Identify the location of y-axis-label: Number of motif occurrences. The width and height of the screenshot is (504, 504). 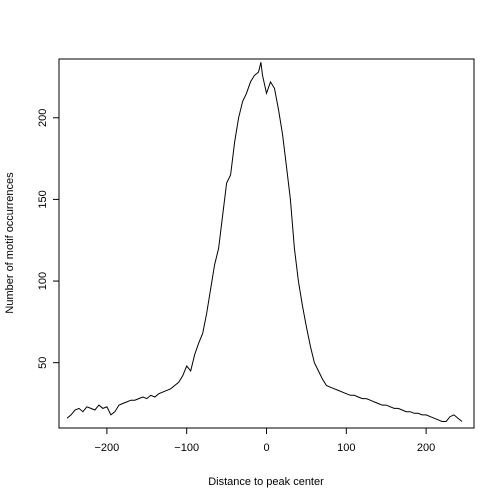
(10, 243).